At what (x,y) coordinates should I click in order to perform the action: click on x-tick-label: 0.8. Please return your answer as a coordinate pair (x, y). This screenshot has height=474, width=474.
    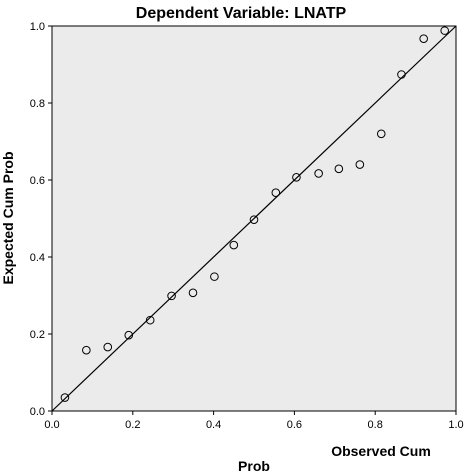
    Looking at the image, I should click on (375, 425).